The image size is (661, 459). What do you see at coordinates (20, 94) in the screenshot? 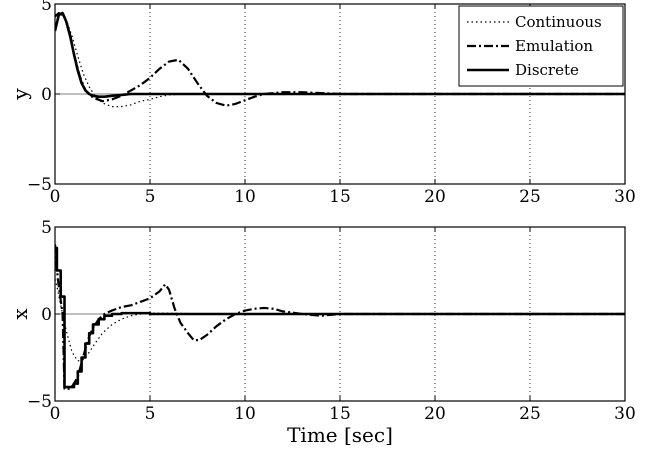
I see `y-axis-label: y` at bounding box center [20, 94].